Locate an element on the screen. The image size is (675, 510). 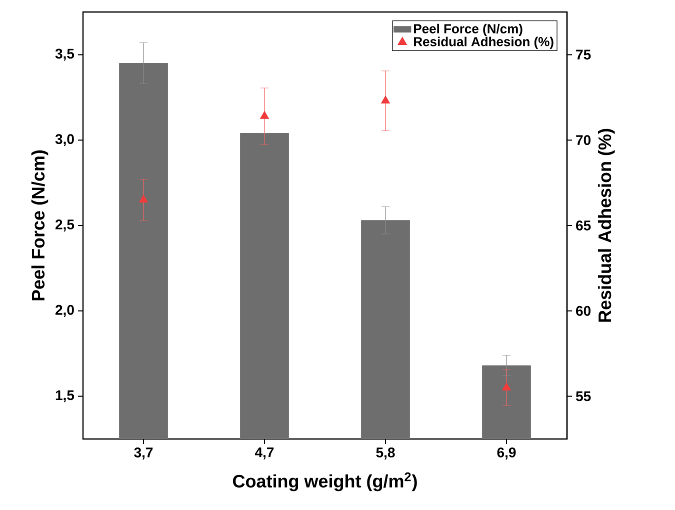
y-axis-title: Peel Force (N/cm) is located at coordinates (39, 225).